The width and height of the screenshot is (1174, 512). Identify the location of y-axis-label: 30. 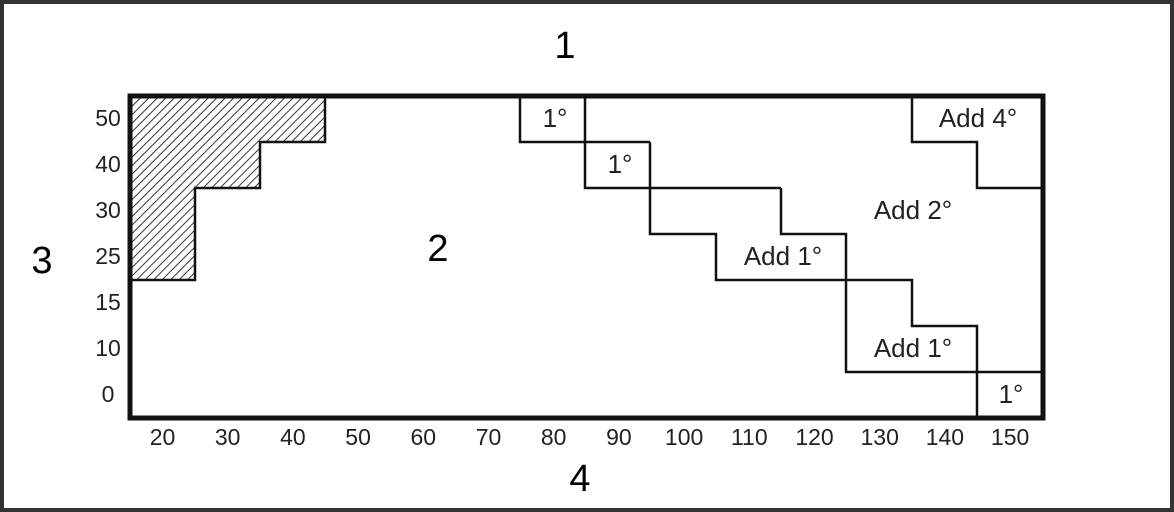
(108, 210).